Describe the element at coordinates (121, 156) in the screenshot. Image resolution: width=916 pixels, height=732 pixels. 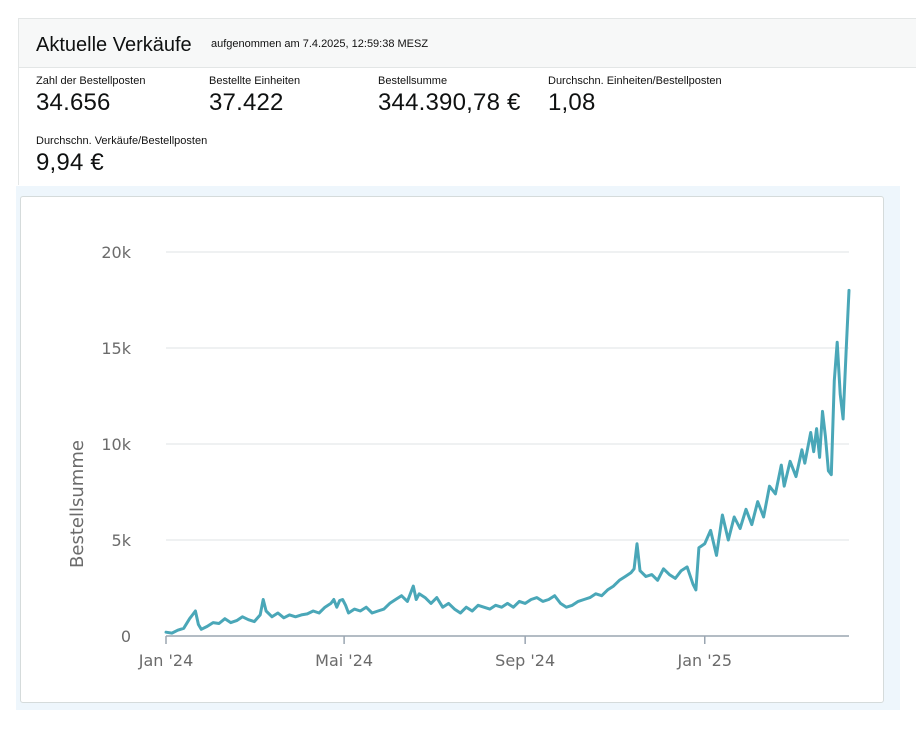
I see `metric-avg-sales: Durchschn. Verkäufe/Bestellposten 9,94 €` at that location.